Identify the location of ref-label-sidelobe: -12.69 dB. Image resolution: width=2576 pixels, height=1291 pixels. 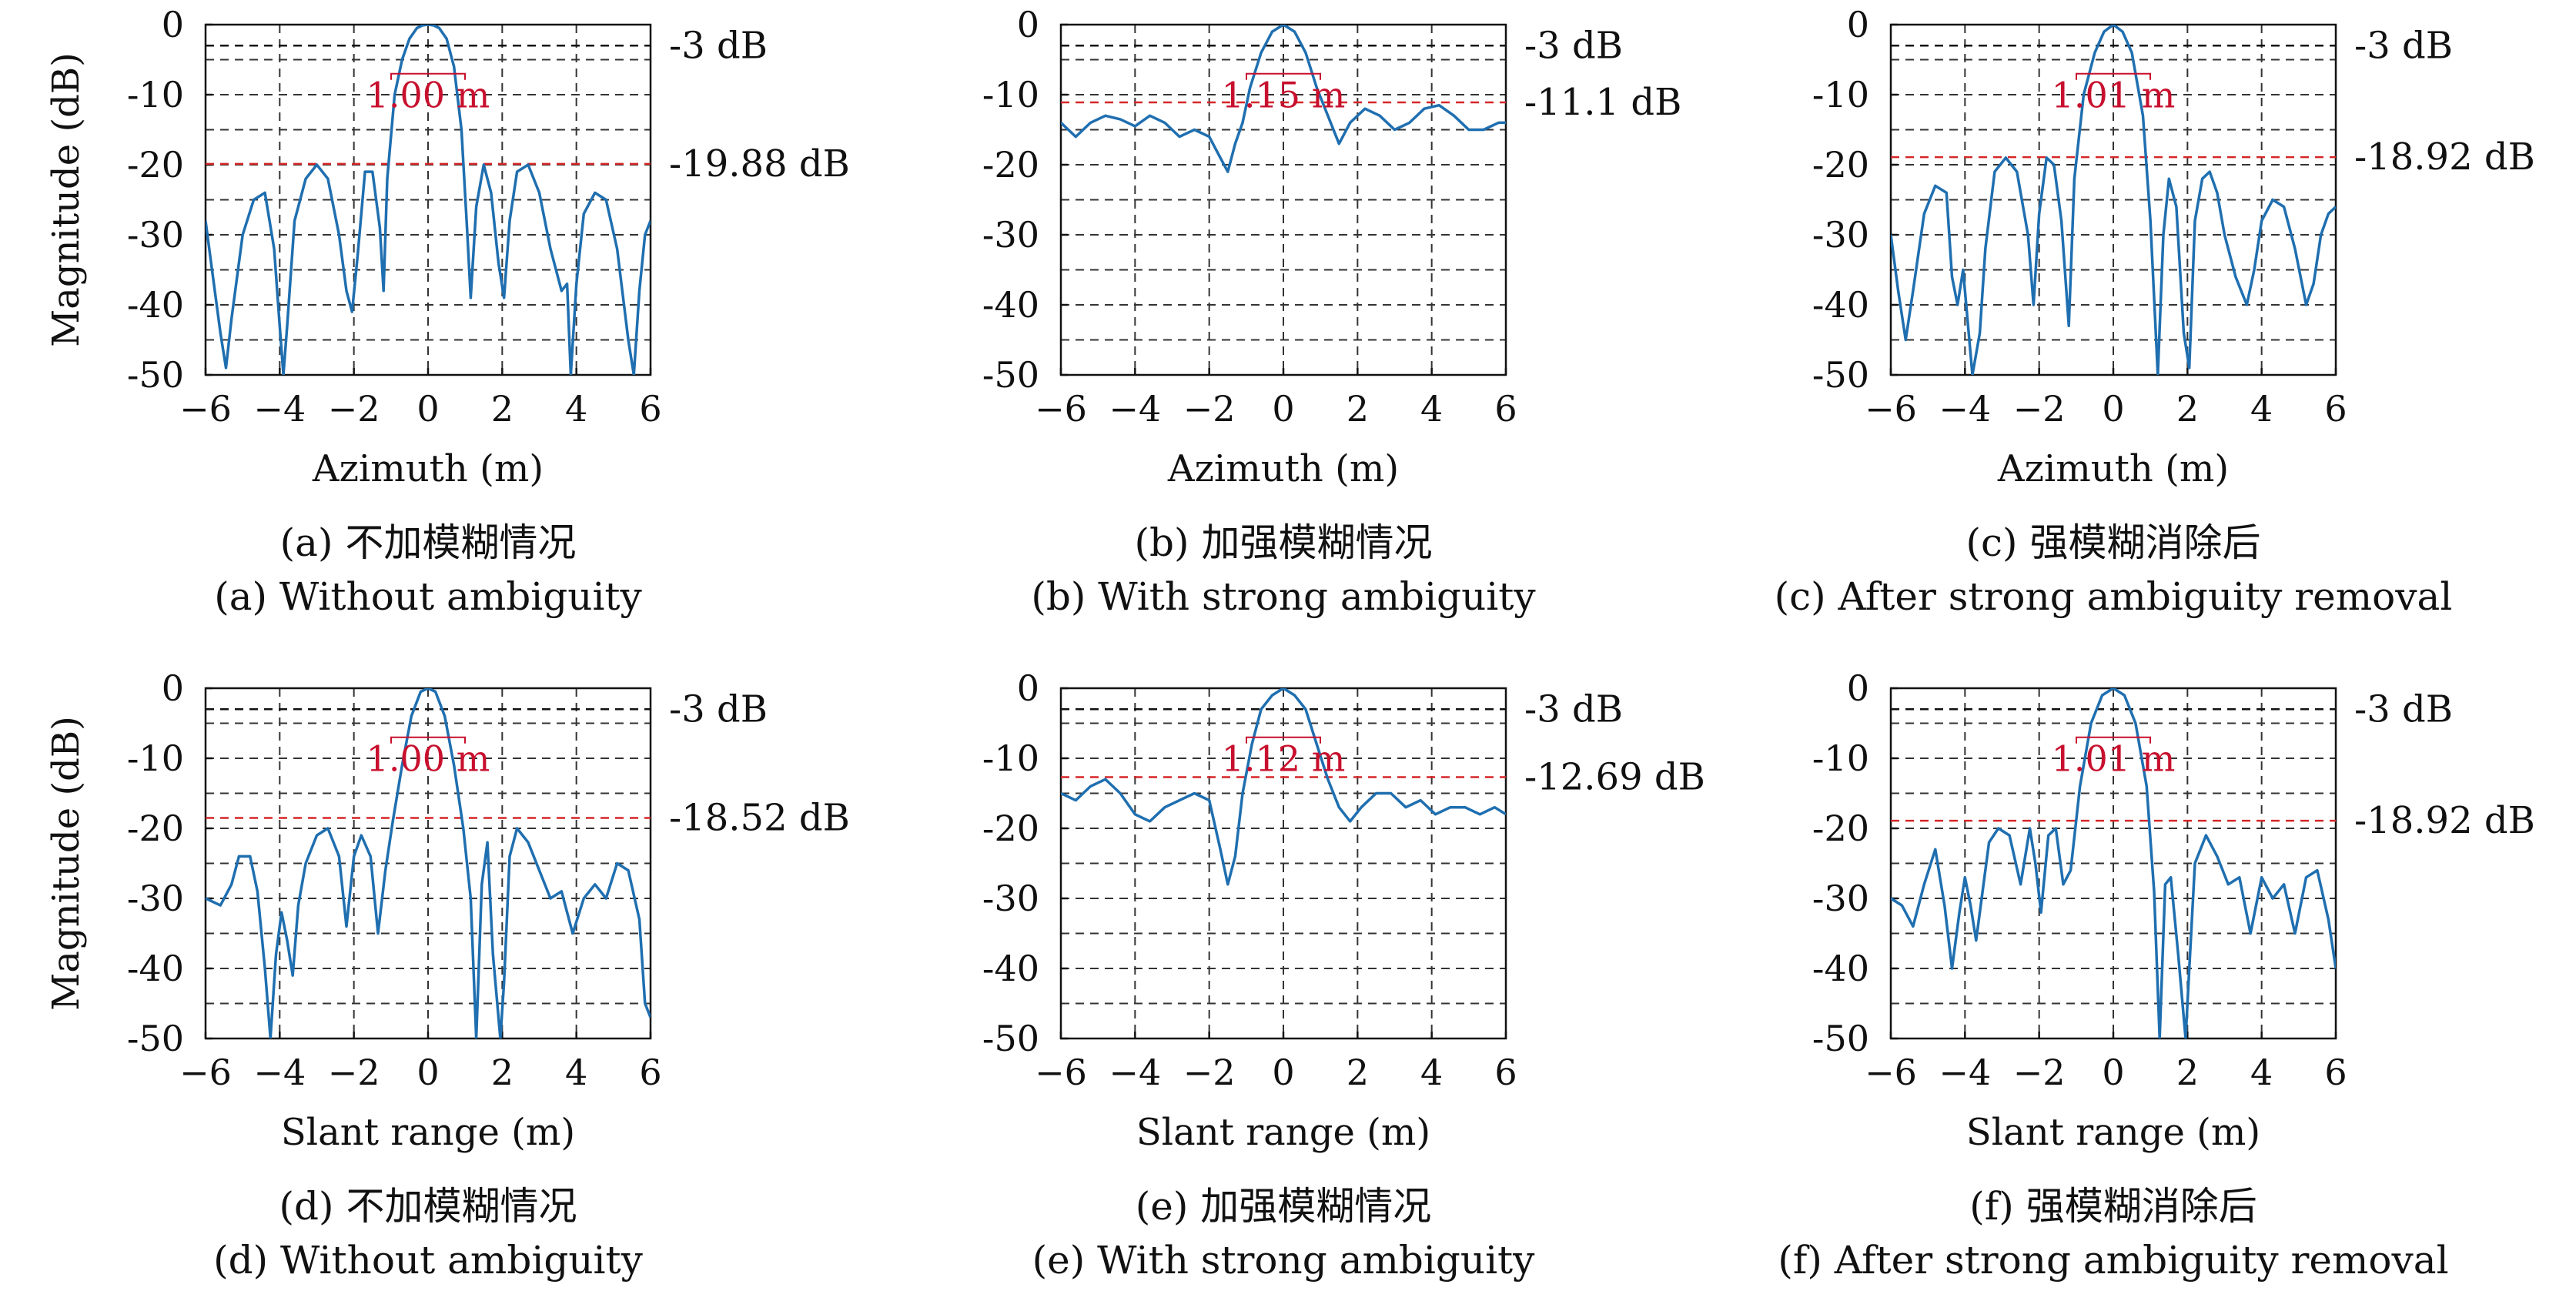
(1615, 776).